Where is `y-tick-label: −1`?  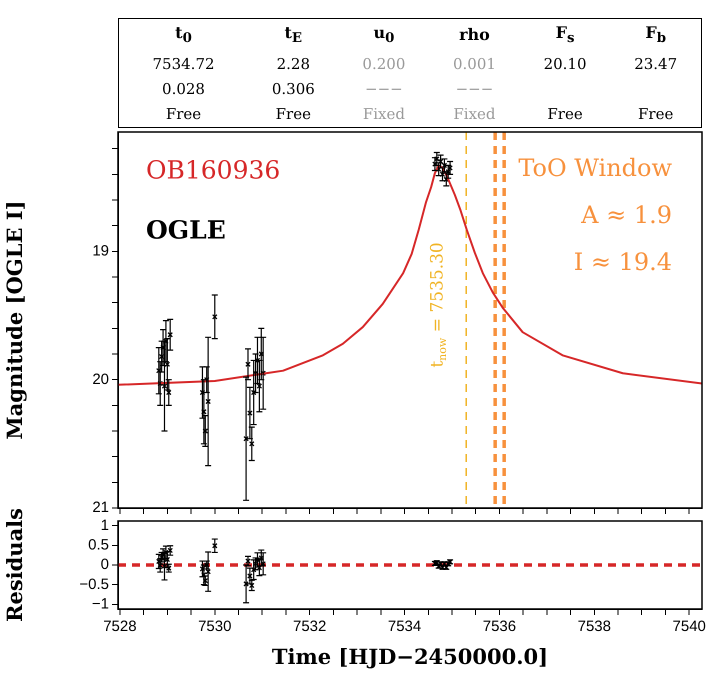 y-tick-label: −1 is located at coordinates (100, 603).